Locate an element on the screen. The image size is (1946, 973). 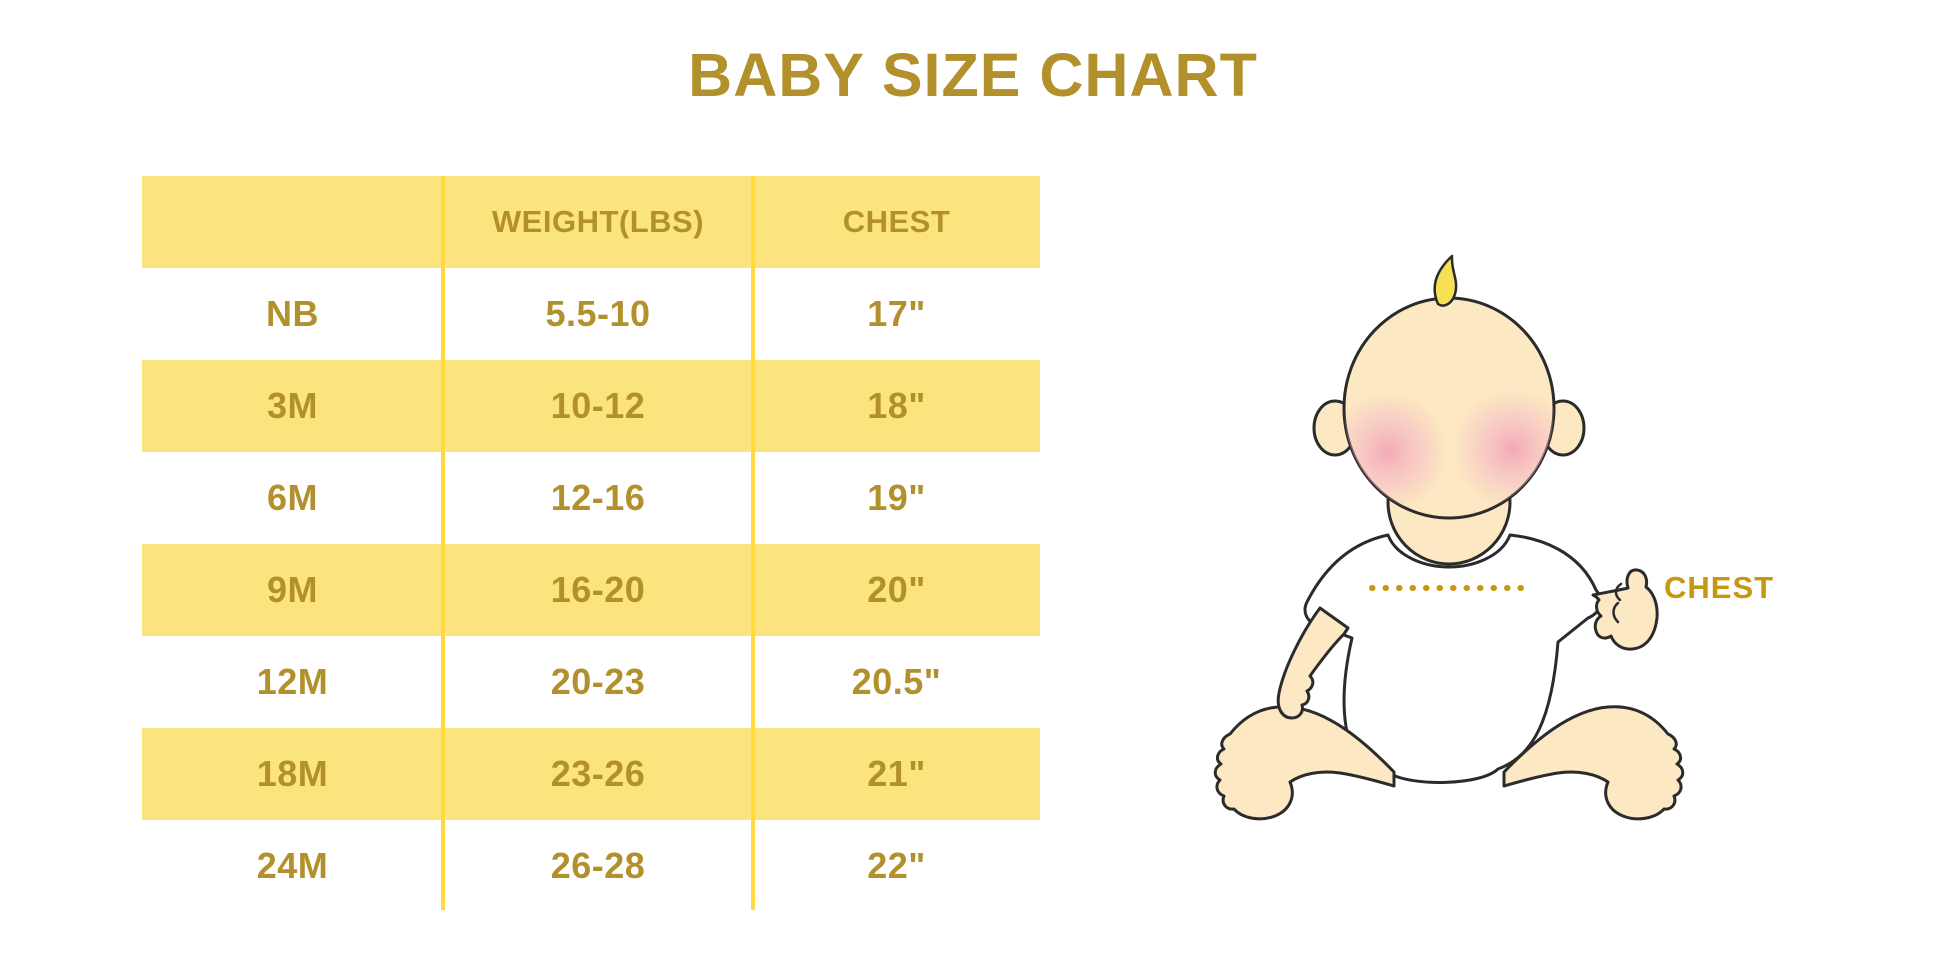
chest-cell: 18" is located at coordinates (896, 405).